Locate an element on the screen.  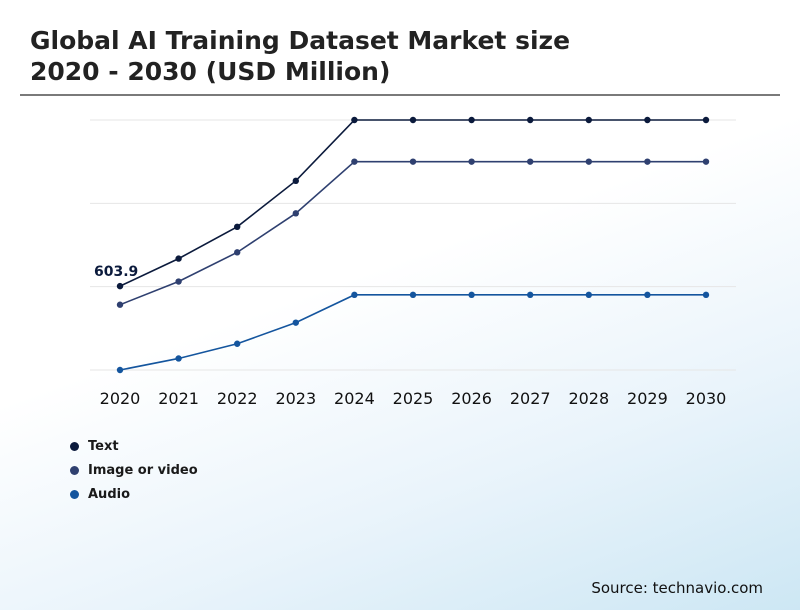
chart-legend: Text Image or video Audio is located at coordinates (134, 470).